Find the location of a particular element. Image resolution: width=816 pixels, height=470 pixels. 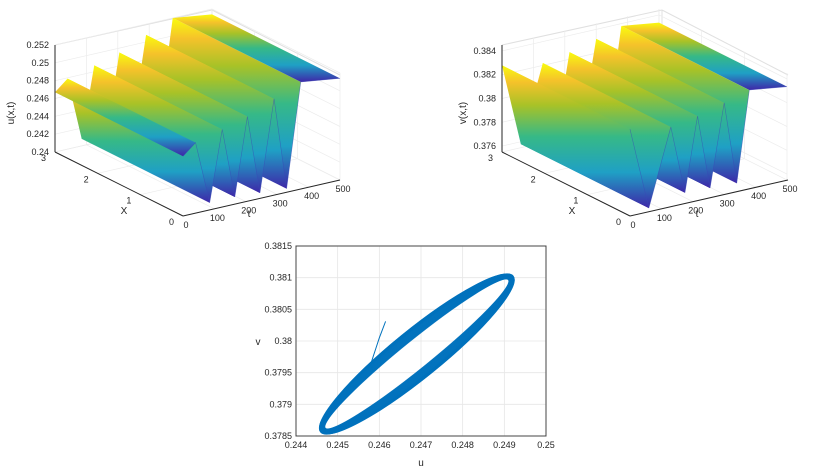

surface-v is located at coordinates (645, 115).